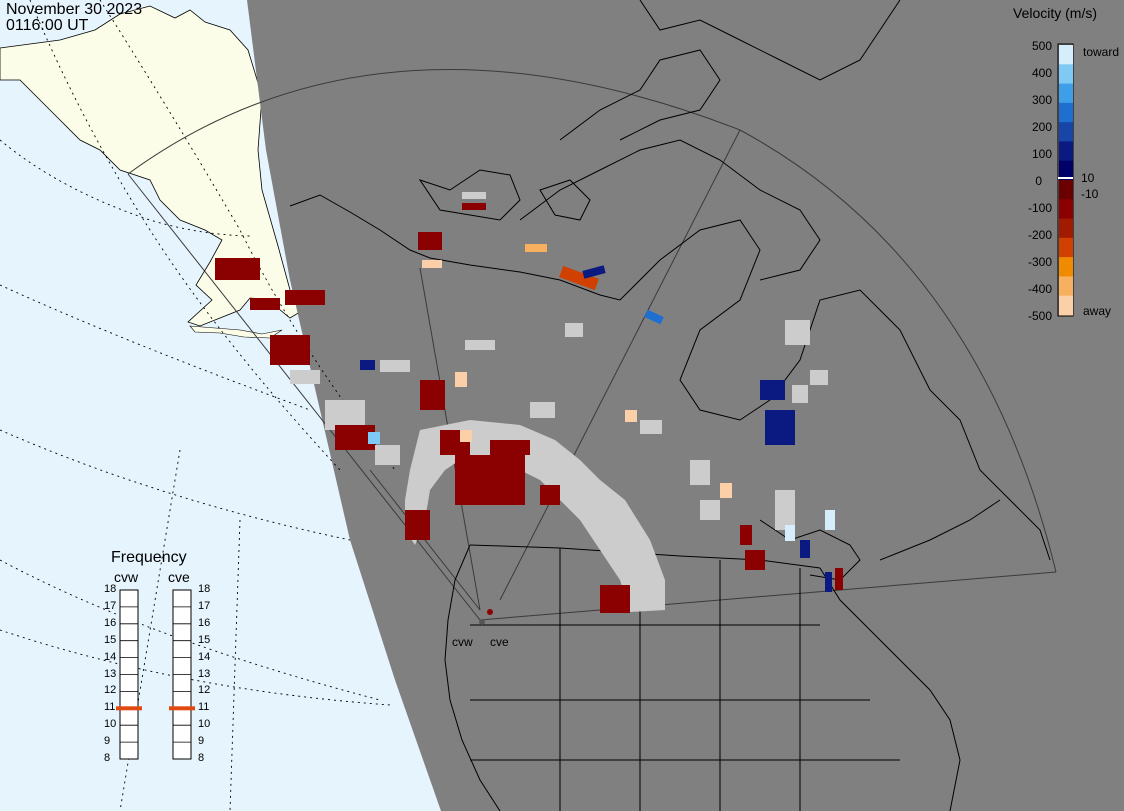 The width and height of the screenshot is (1124, 811). Describe the element at coordinates (1041, 73) in the screenshot. I see `colorbar-tick-label: 400` at that location.